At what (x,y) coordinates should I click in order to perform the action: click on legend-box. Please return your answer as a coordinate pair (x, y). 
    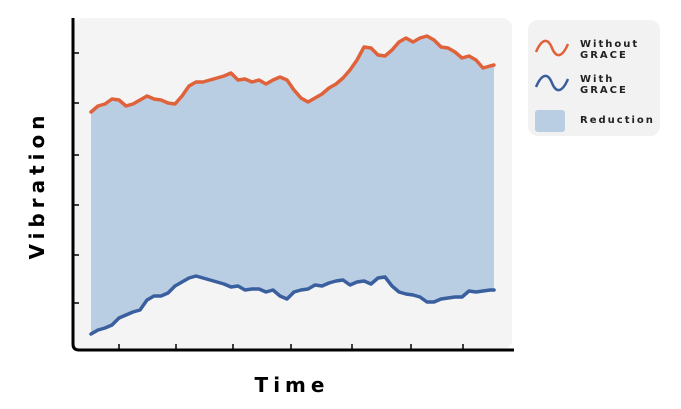
    Looking at the image, I should click on (550, 121).